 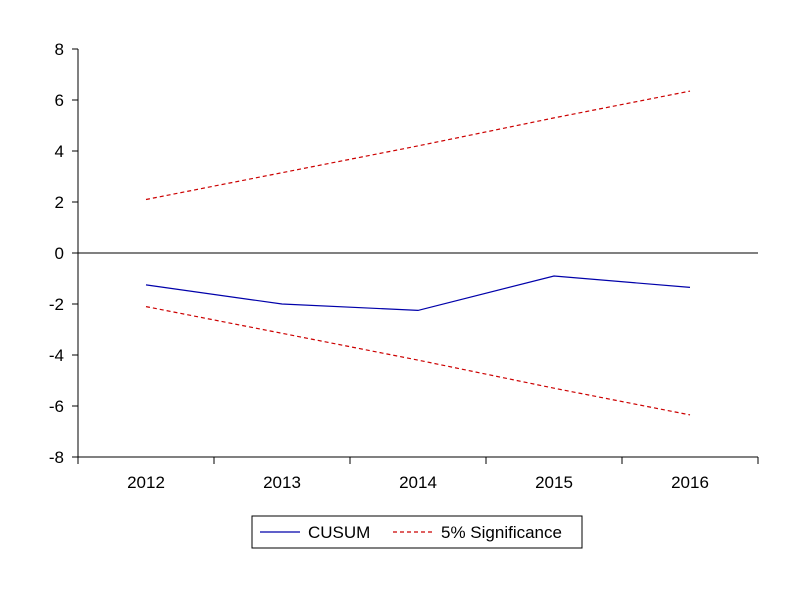 What do you see at coordinates (59, 151) in the screenshot?
I see `y-tick-label: 4` at bounding box center [59, 151].